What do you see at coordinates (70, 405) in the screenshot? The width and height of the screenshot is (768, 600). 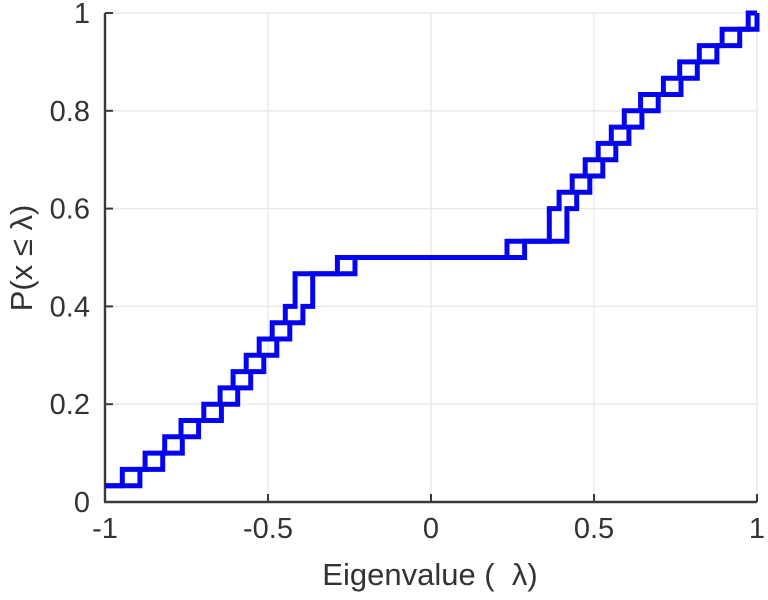 I see `y-tick-label: 0.2` at bounding box center [70, 405].